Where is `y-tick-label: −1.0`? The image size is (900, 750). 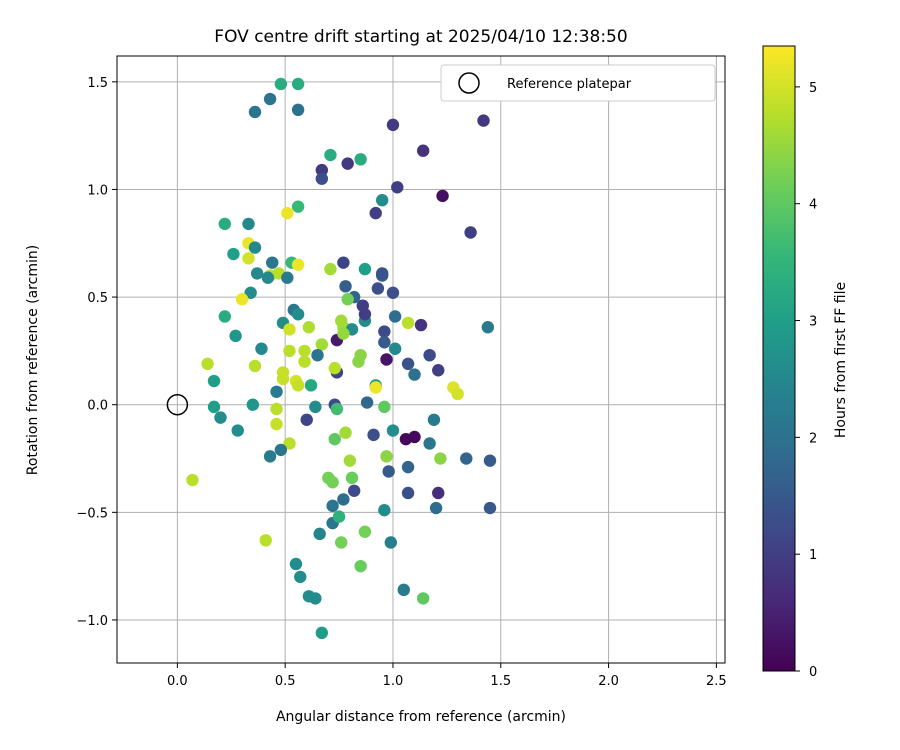
y-tick-label: −1.0 is located at coordinates (92, 621).